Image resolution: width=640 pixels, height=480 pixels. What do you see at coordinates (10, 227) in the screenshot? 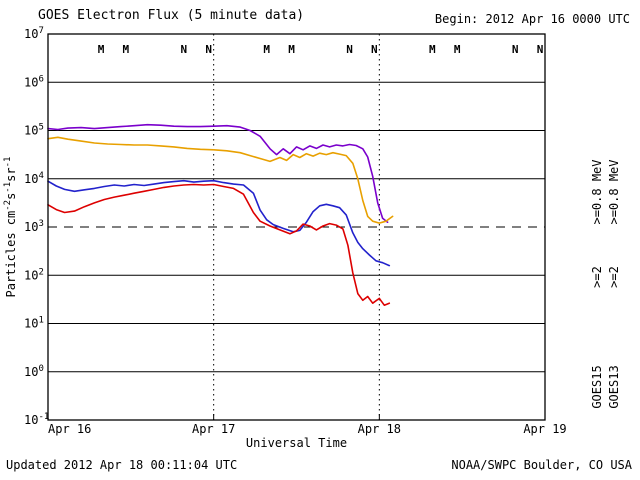
I see `y-axis-label: Particles cm-2s-1sr-1` at bounding box center [10, 227].